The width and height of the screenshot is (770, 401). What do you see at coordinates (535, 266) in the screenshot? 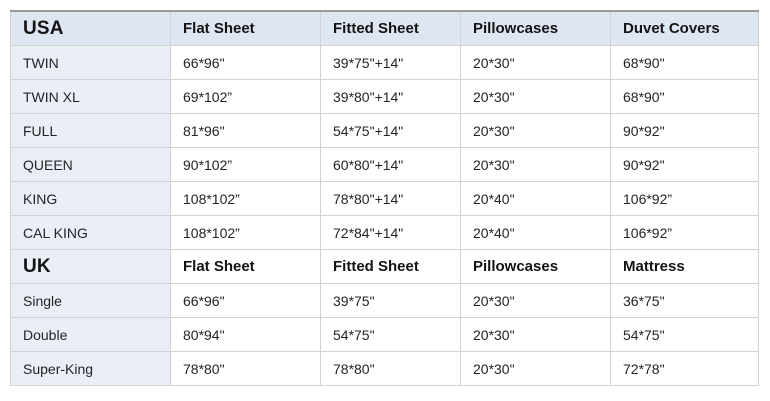
I see `uk-col-header-pillowcases: Pillowcases` at bounding box center [535, 266].